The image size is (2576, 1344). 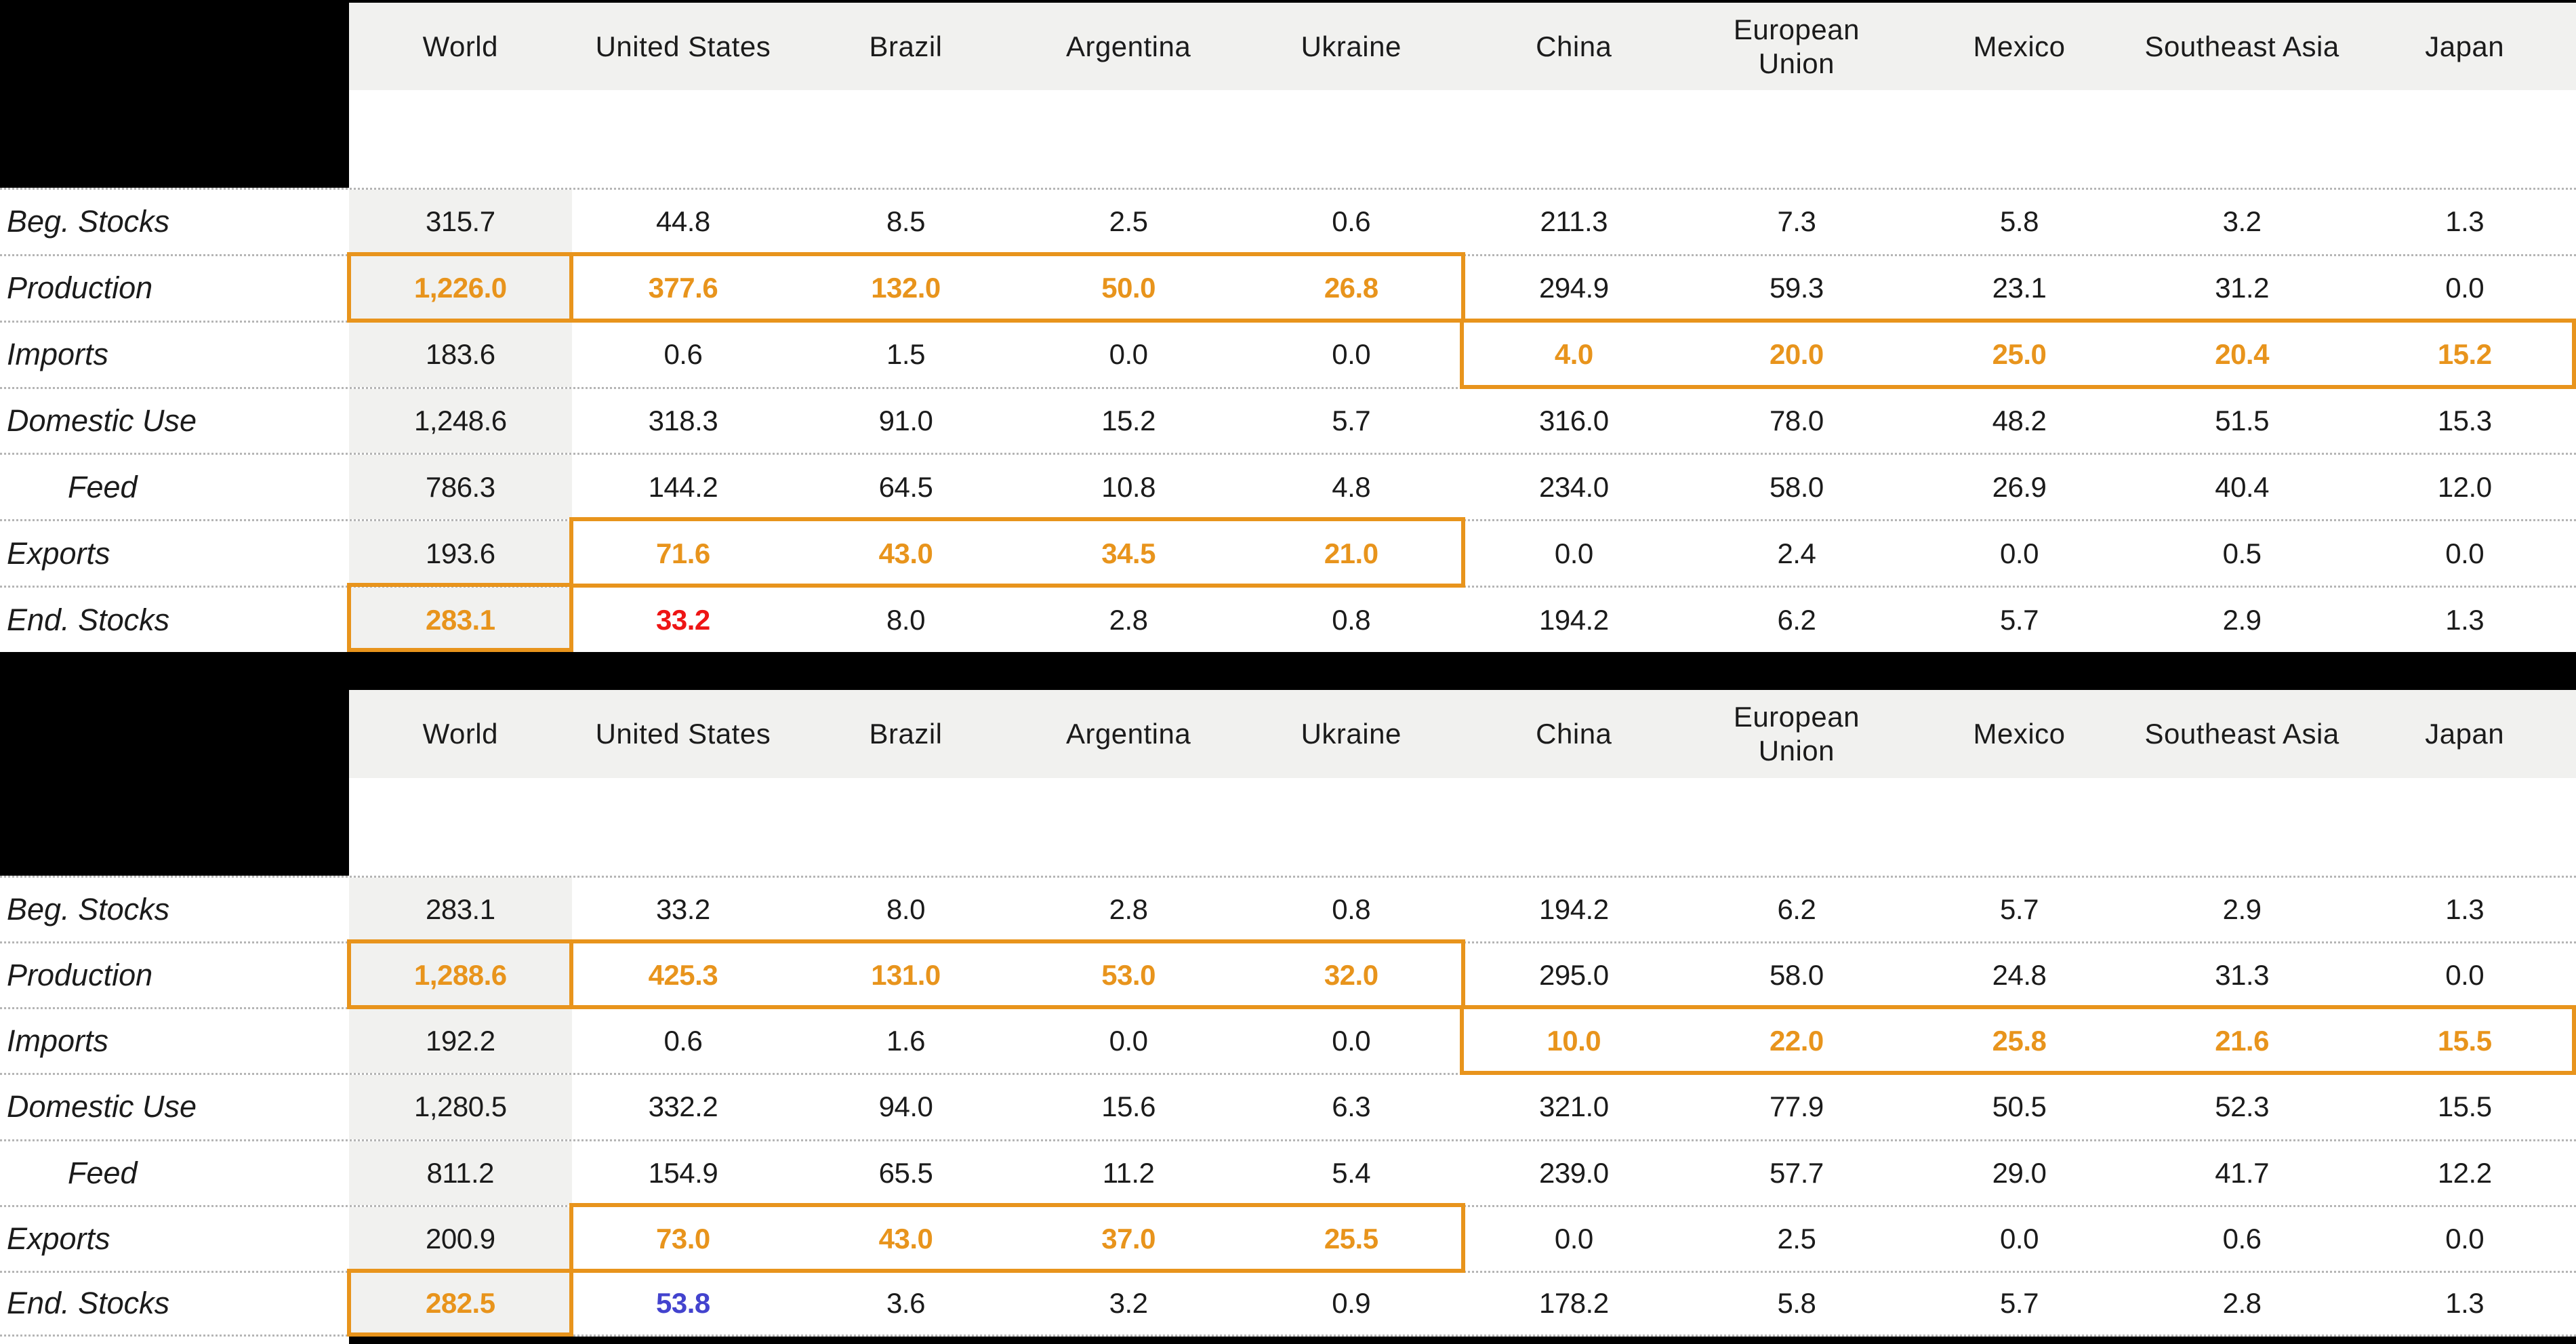 I want to click on value-text: 131.0, so click(x=906, y=975).